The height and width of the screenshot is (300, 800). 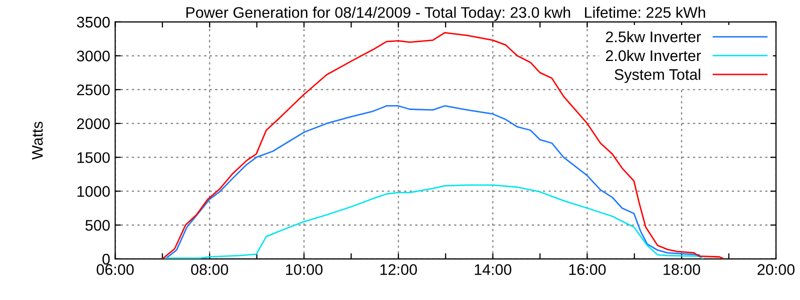 What do you see at coordinates (93, 124) in the screenshot?
I see `y-tick-label: 2000` at bounding box center [93, 124].